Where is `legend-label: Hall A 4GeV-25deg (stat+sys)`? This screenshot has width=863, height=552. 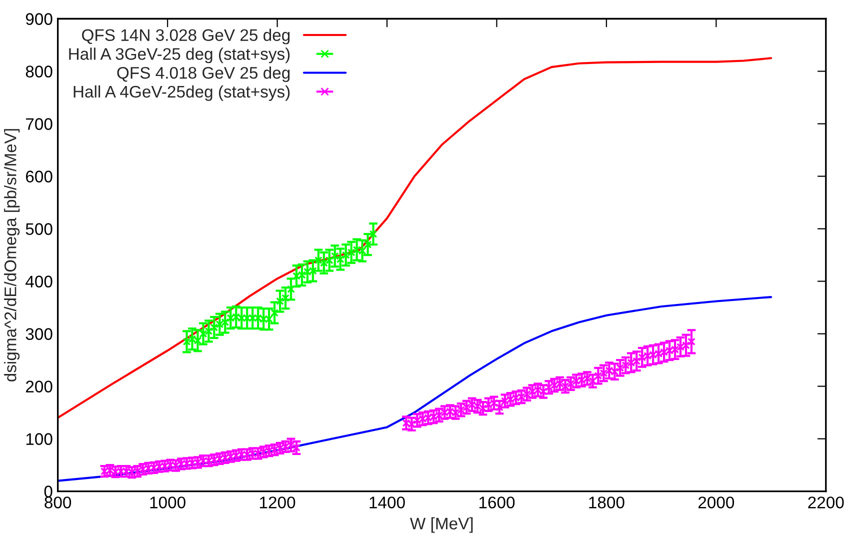
legend-label: Hall A 4GeV-25deg (stat+sys) is located at coordinates (182, 93).